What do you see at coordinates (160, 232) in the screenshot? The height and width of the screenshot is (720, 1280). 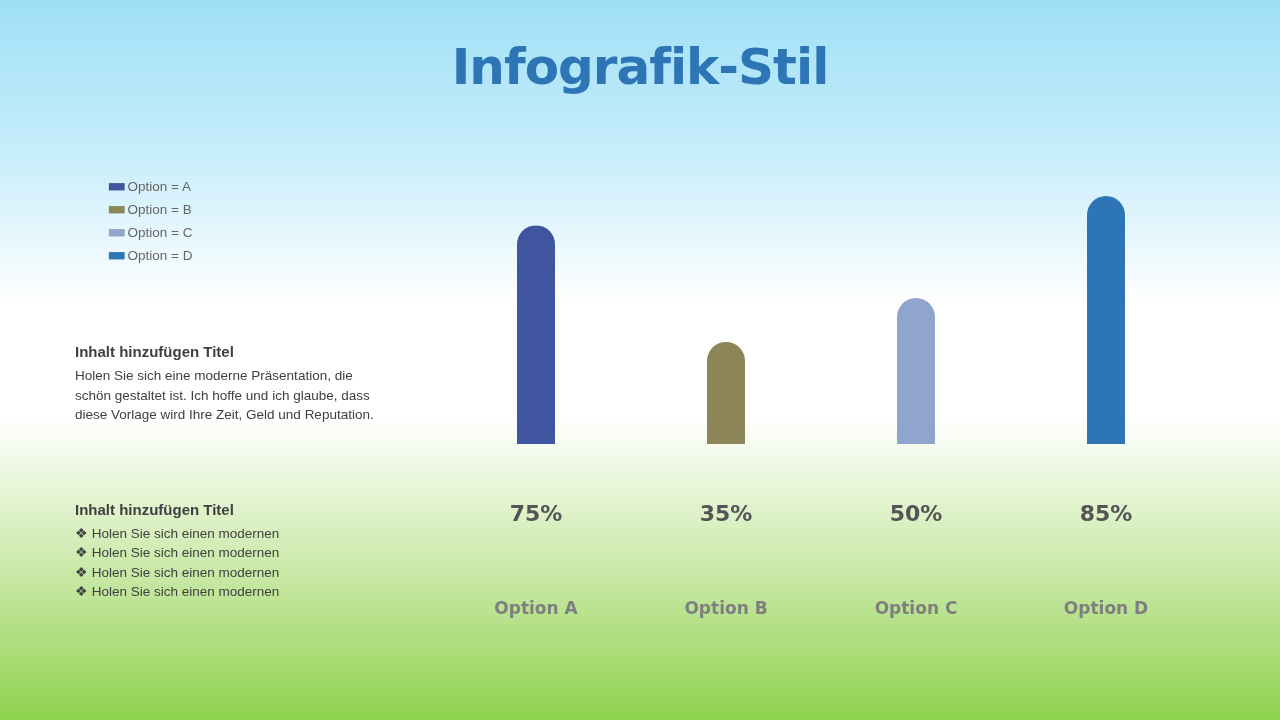 I see `legend-label: Option = C` at bounding box center [160, 232].